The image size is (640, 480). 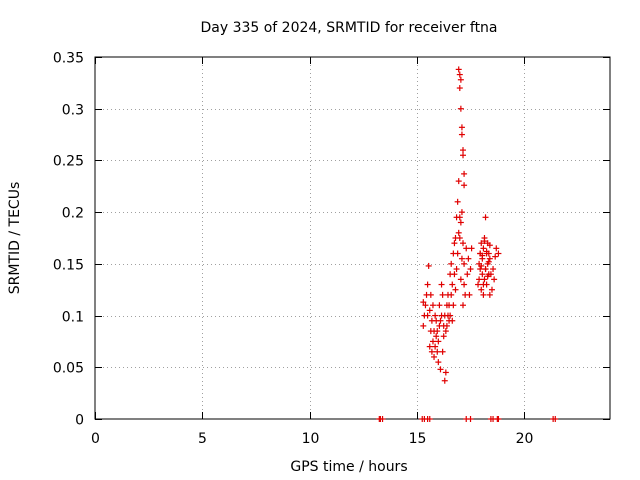 What do you see at coordinates (73, 318) in the screenshot?
I see `y-tick-label: 0.1` at bounding box center [73, 318].